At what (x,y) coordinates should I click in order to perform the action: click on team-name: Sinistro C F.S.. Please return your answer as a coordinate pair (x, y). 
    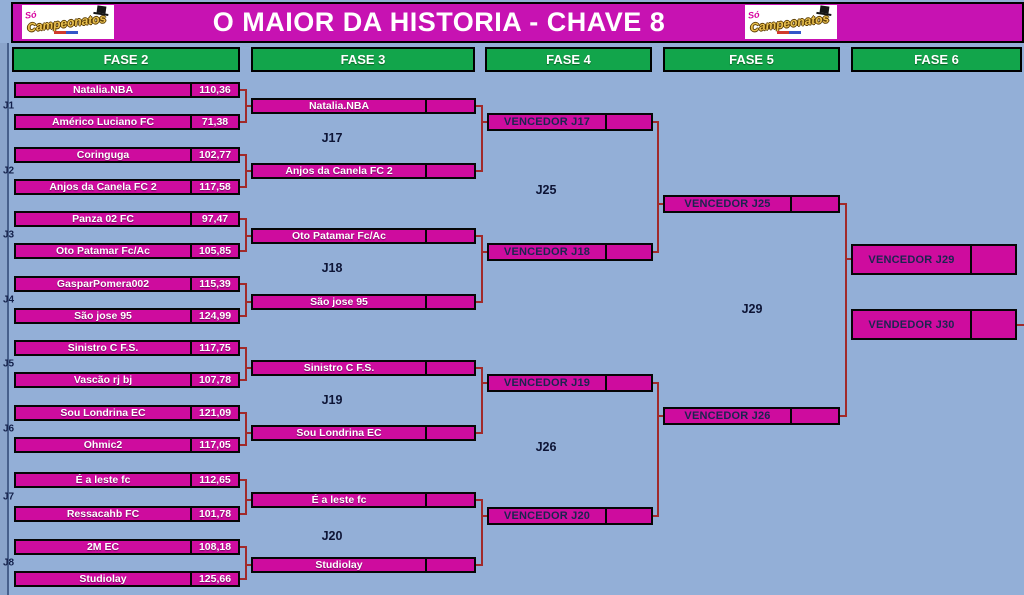
    Looking at the image, I should click on (103, 348).